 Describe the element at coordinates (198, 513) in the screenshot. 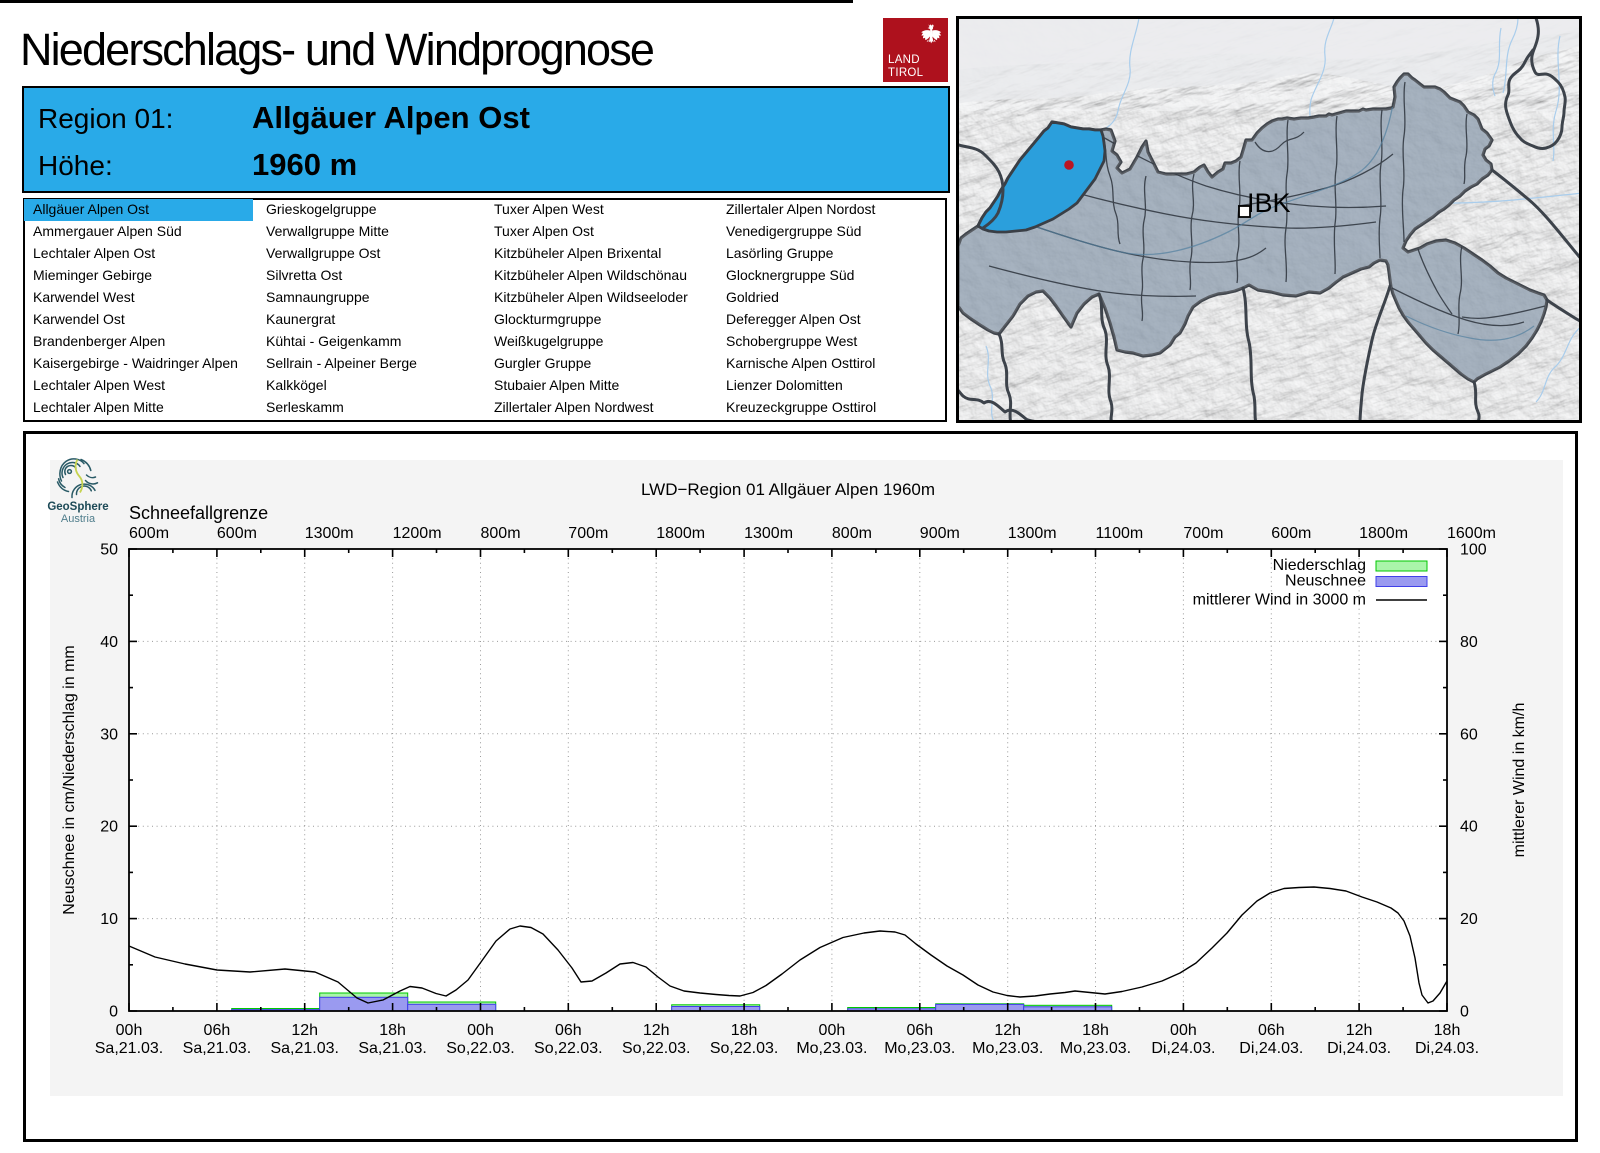

I see `svg-text: Schneefallgrenze` at that location.